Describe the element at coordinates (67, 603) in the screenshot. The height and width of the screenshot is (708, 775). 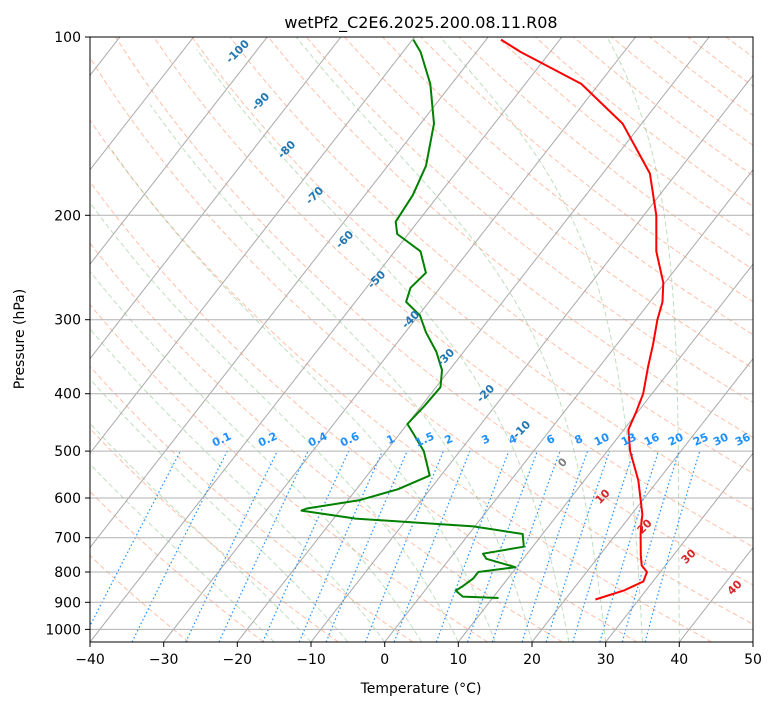
I see `y-tick-label: 900` at that location.